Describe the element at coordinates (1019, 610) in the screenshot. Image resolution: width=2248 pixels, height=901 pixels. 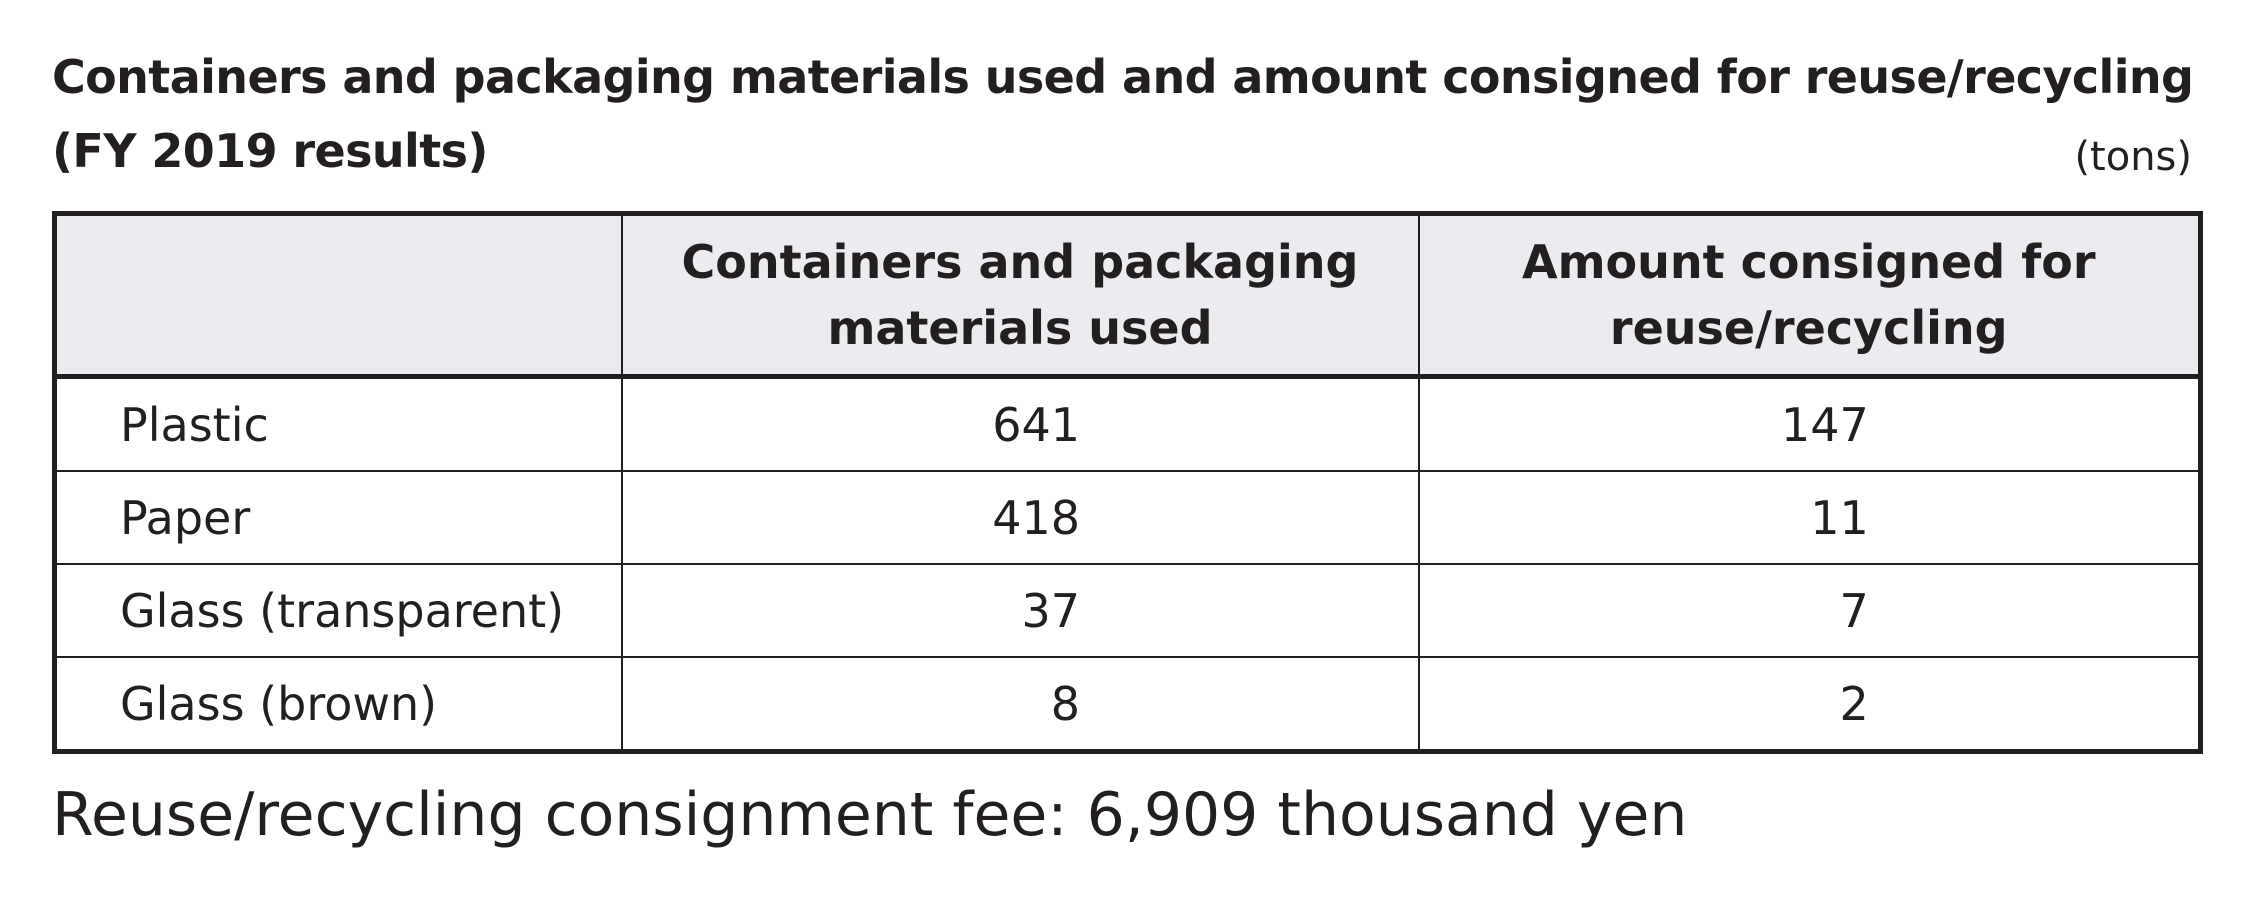
I see `cell-used: 37` at that location.